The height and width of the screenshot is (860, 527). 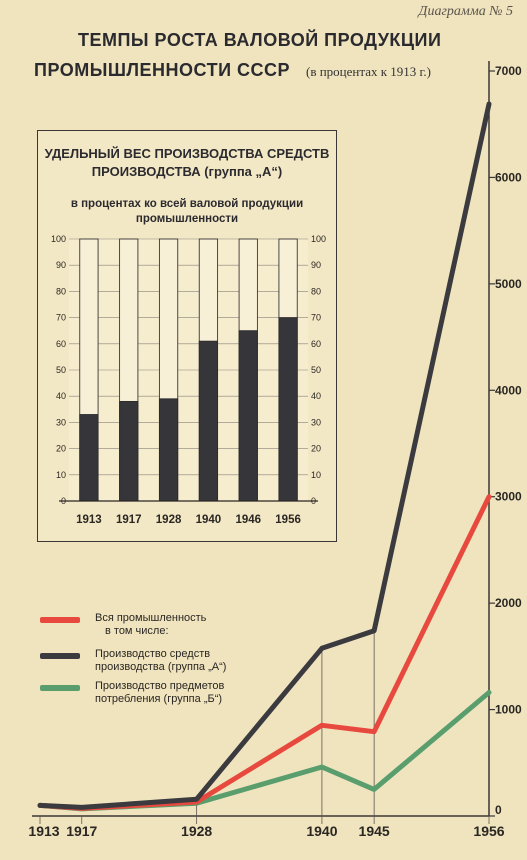 I want to click on bar-x-tick-label: 1940, so click(x=209, y=520).